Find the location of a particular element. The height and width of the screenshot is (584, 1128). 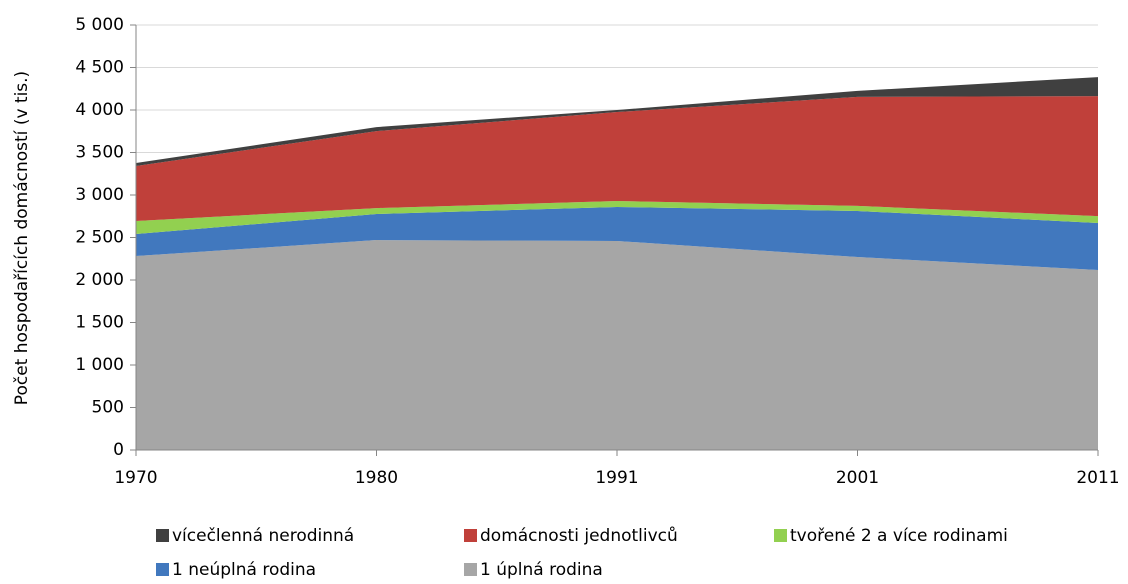

x-tick-label: 2001 is located at coordinates (857, 478).